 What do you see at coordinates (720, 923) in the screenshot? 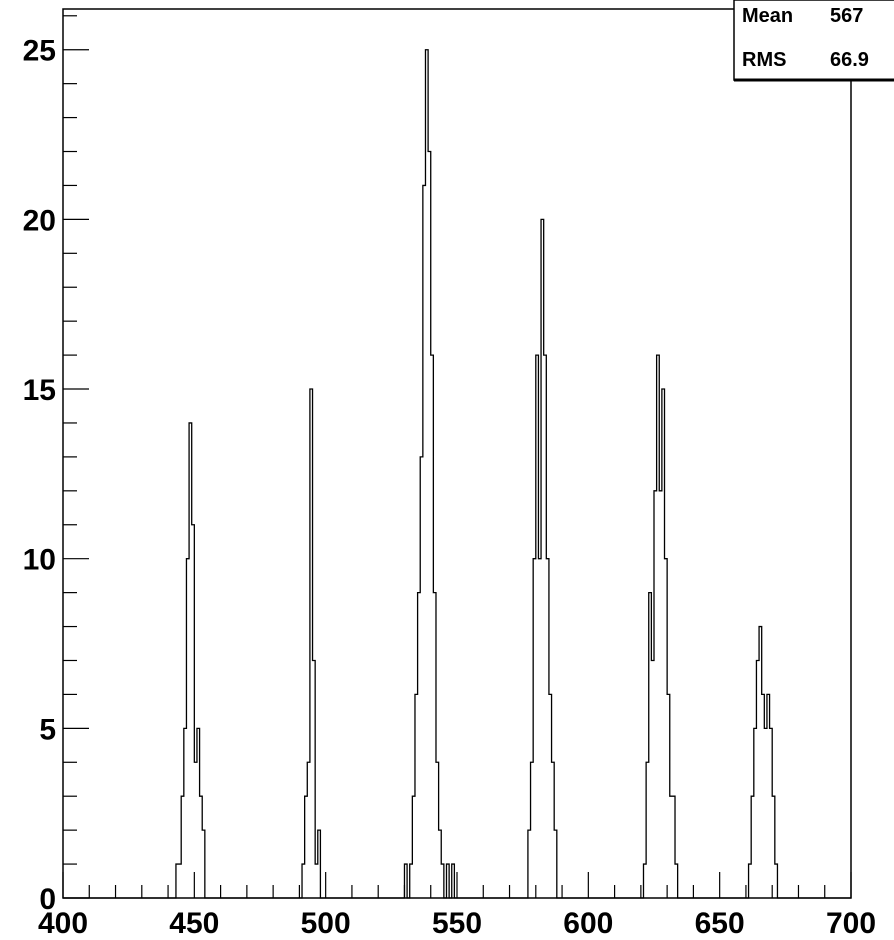
I see `x-tick-label: 650` at bounding box center [720, 923].